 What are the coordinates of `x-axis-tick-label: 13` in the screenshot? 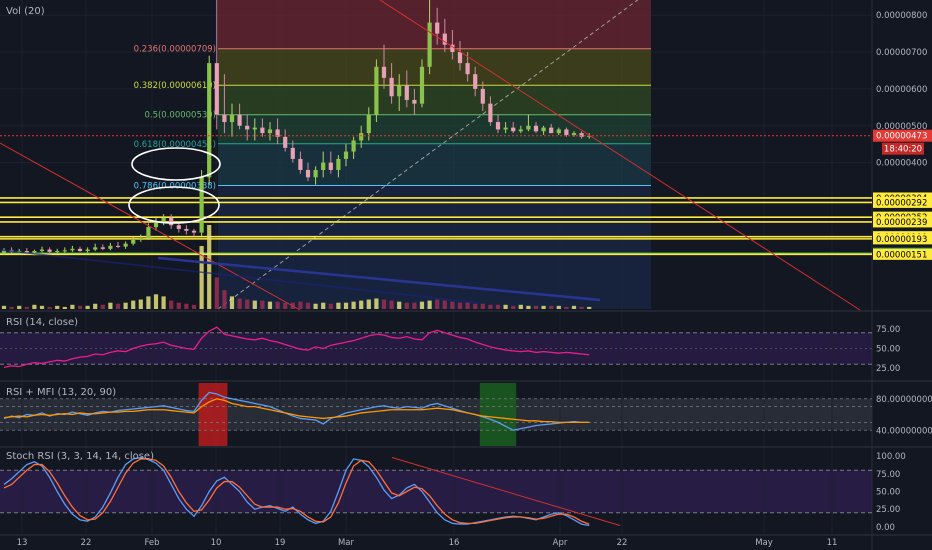 It's located at (22, 543).